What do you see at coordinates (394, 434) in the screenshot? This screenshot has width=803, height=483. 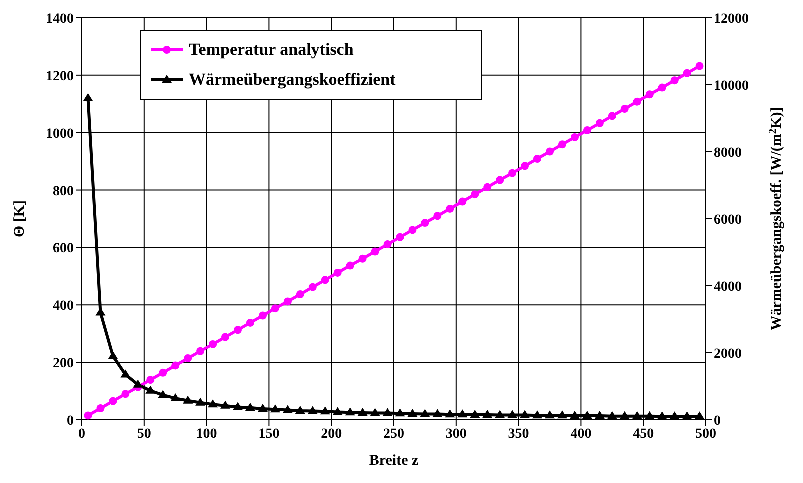 I see `x-tick-label: 250` at bounding box center [394, 434].